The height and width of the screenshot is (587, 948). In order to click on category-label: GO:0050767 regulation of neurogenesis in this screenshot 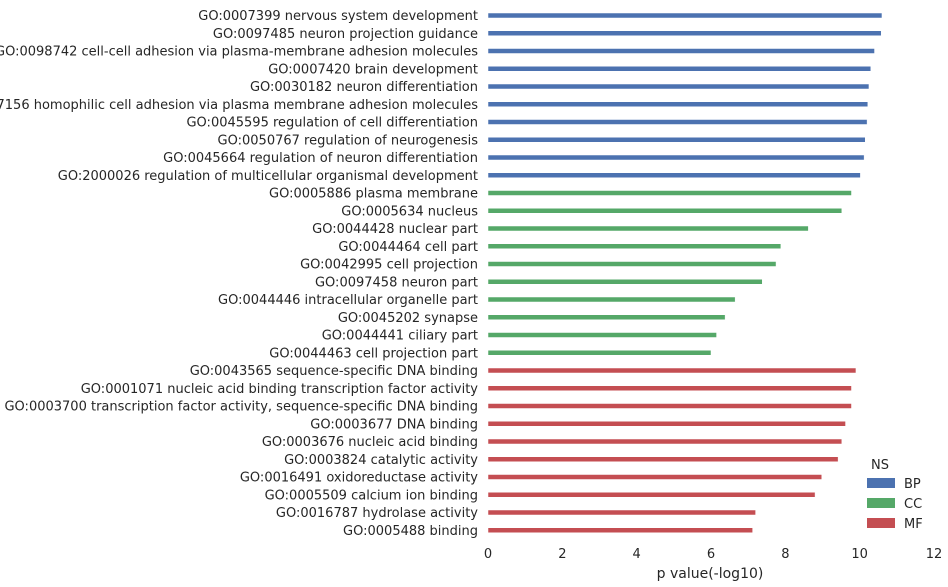, I will do `click(348, 140)`.